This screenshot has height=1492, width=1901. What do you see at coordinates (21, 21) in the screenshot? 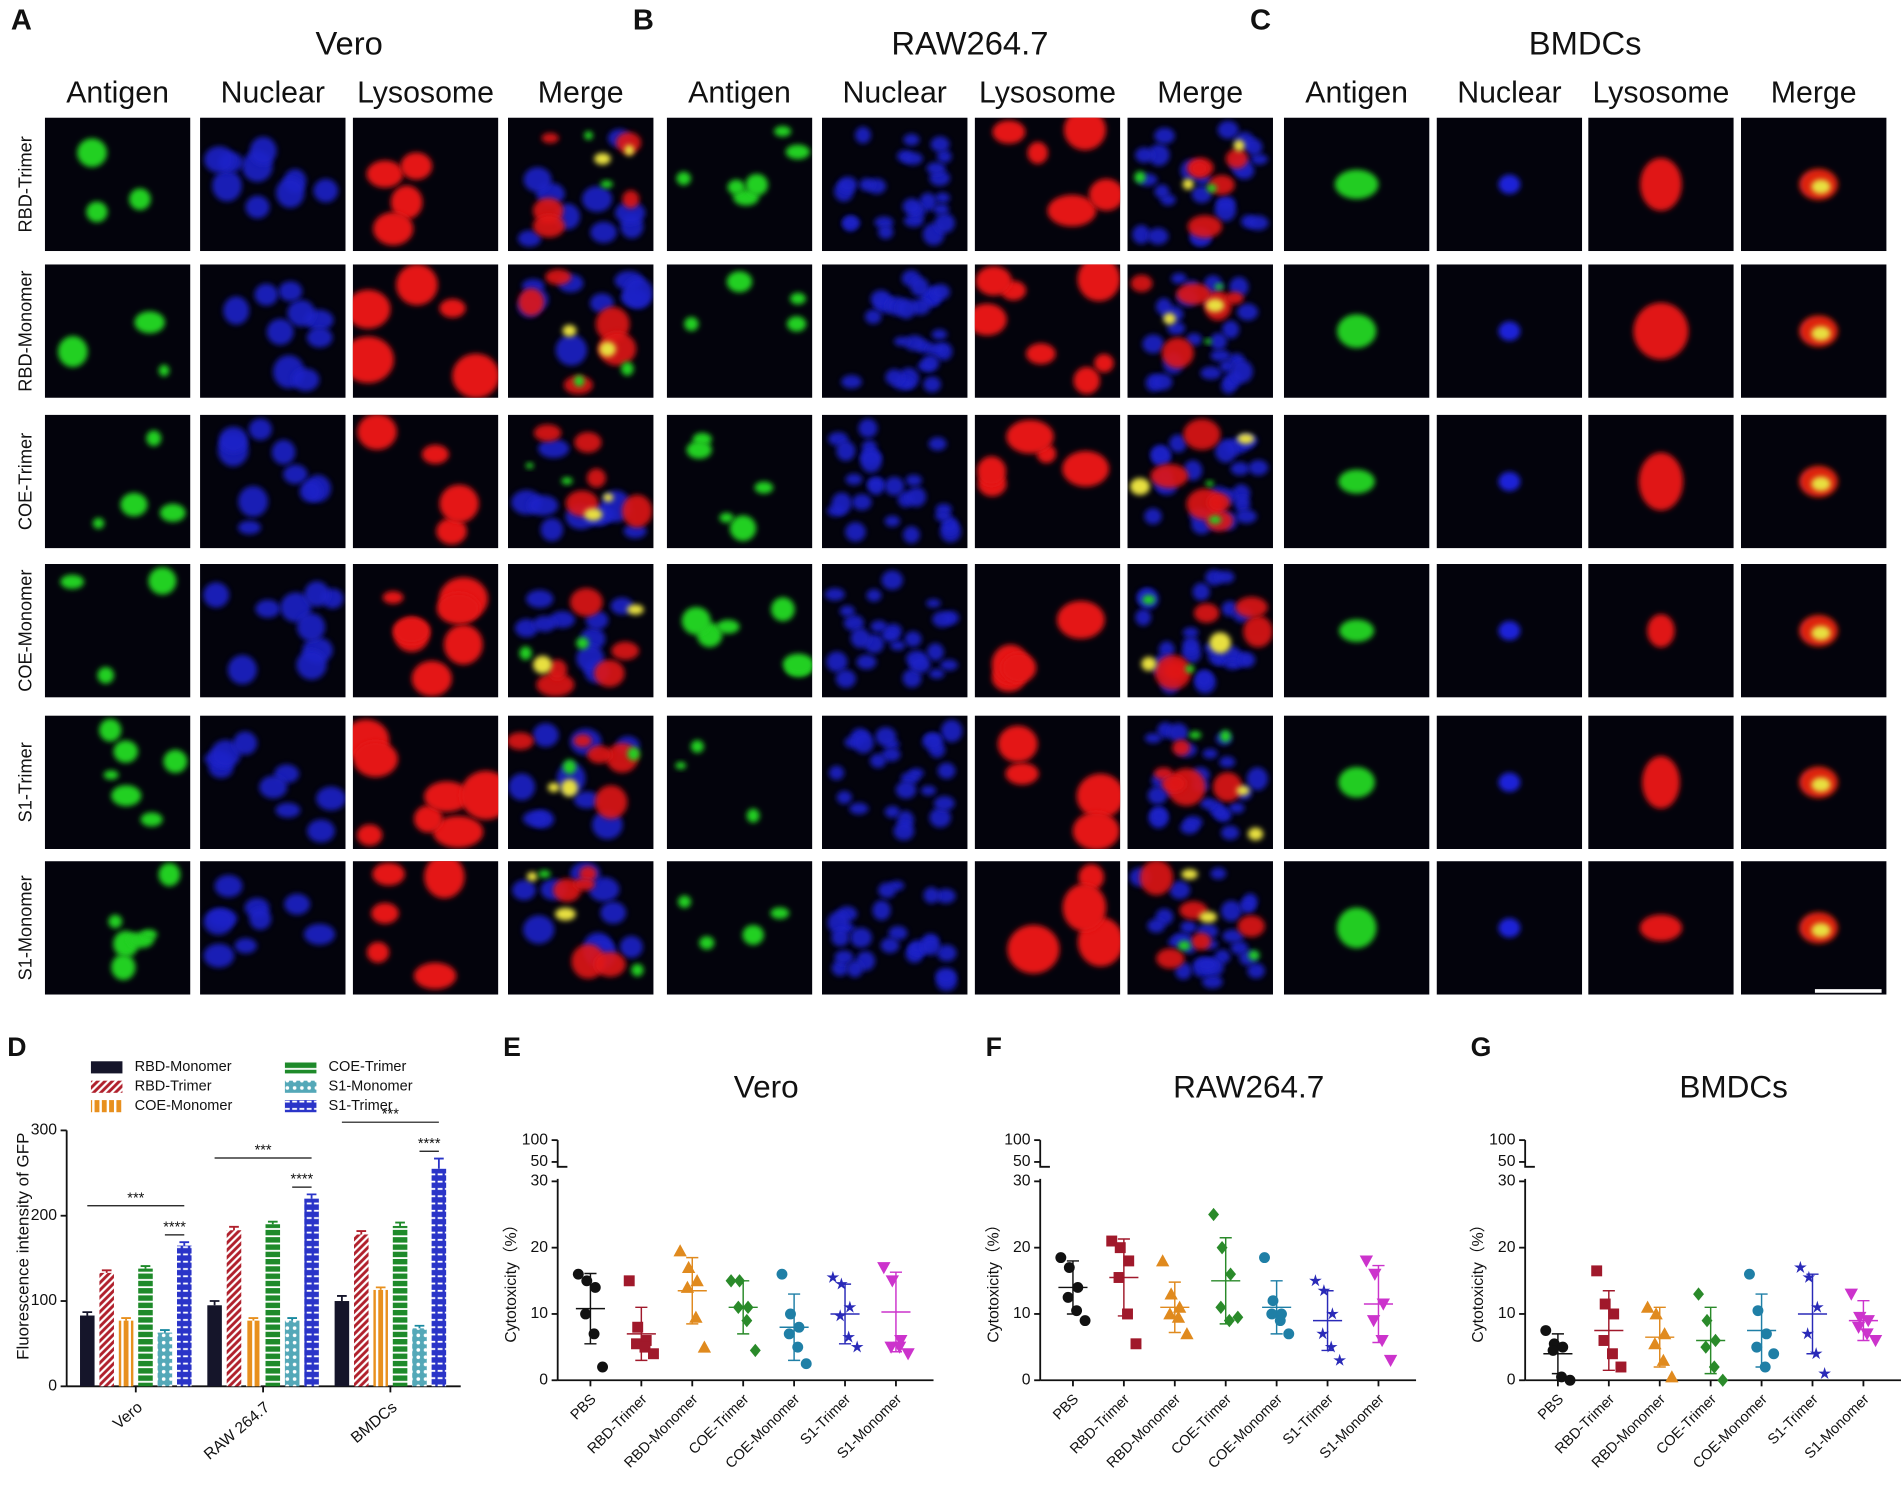
I see `panel-letter: A` at bounding box center [21, 21].